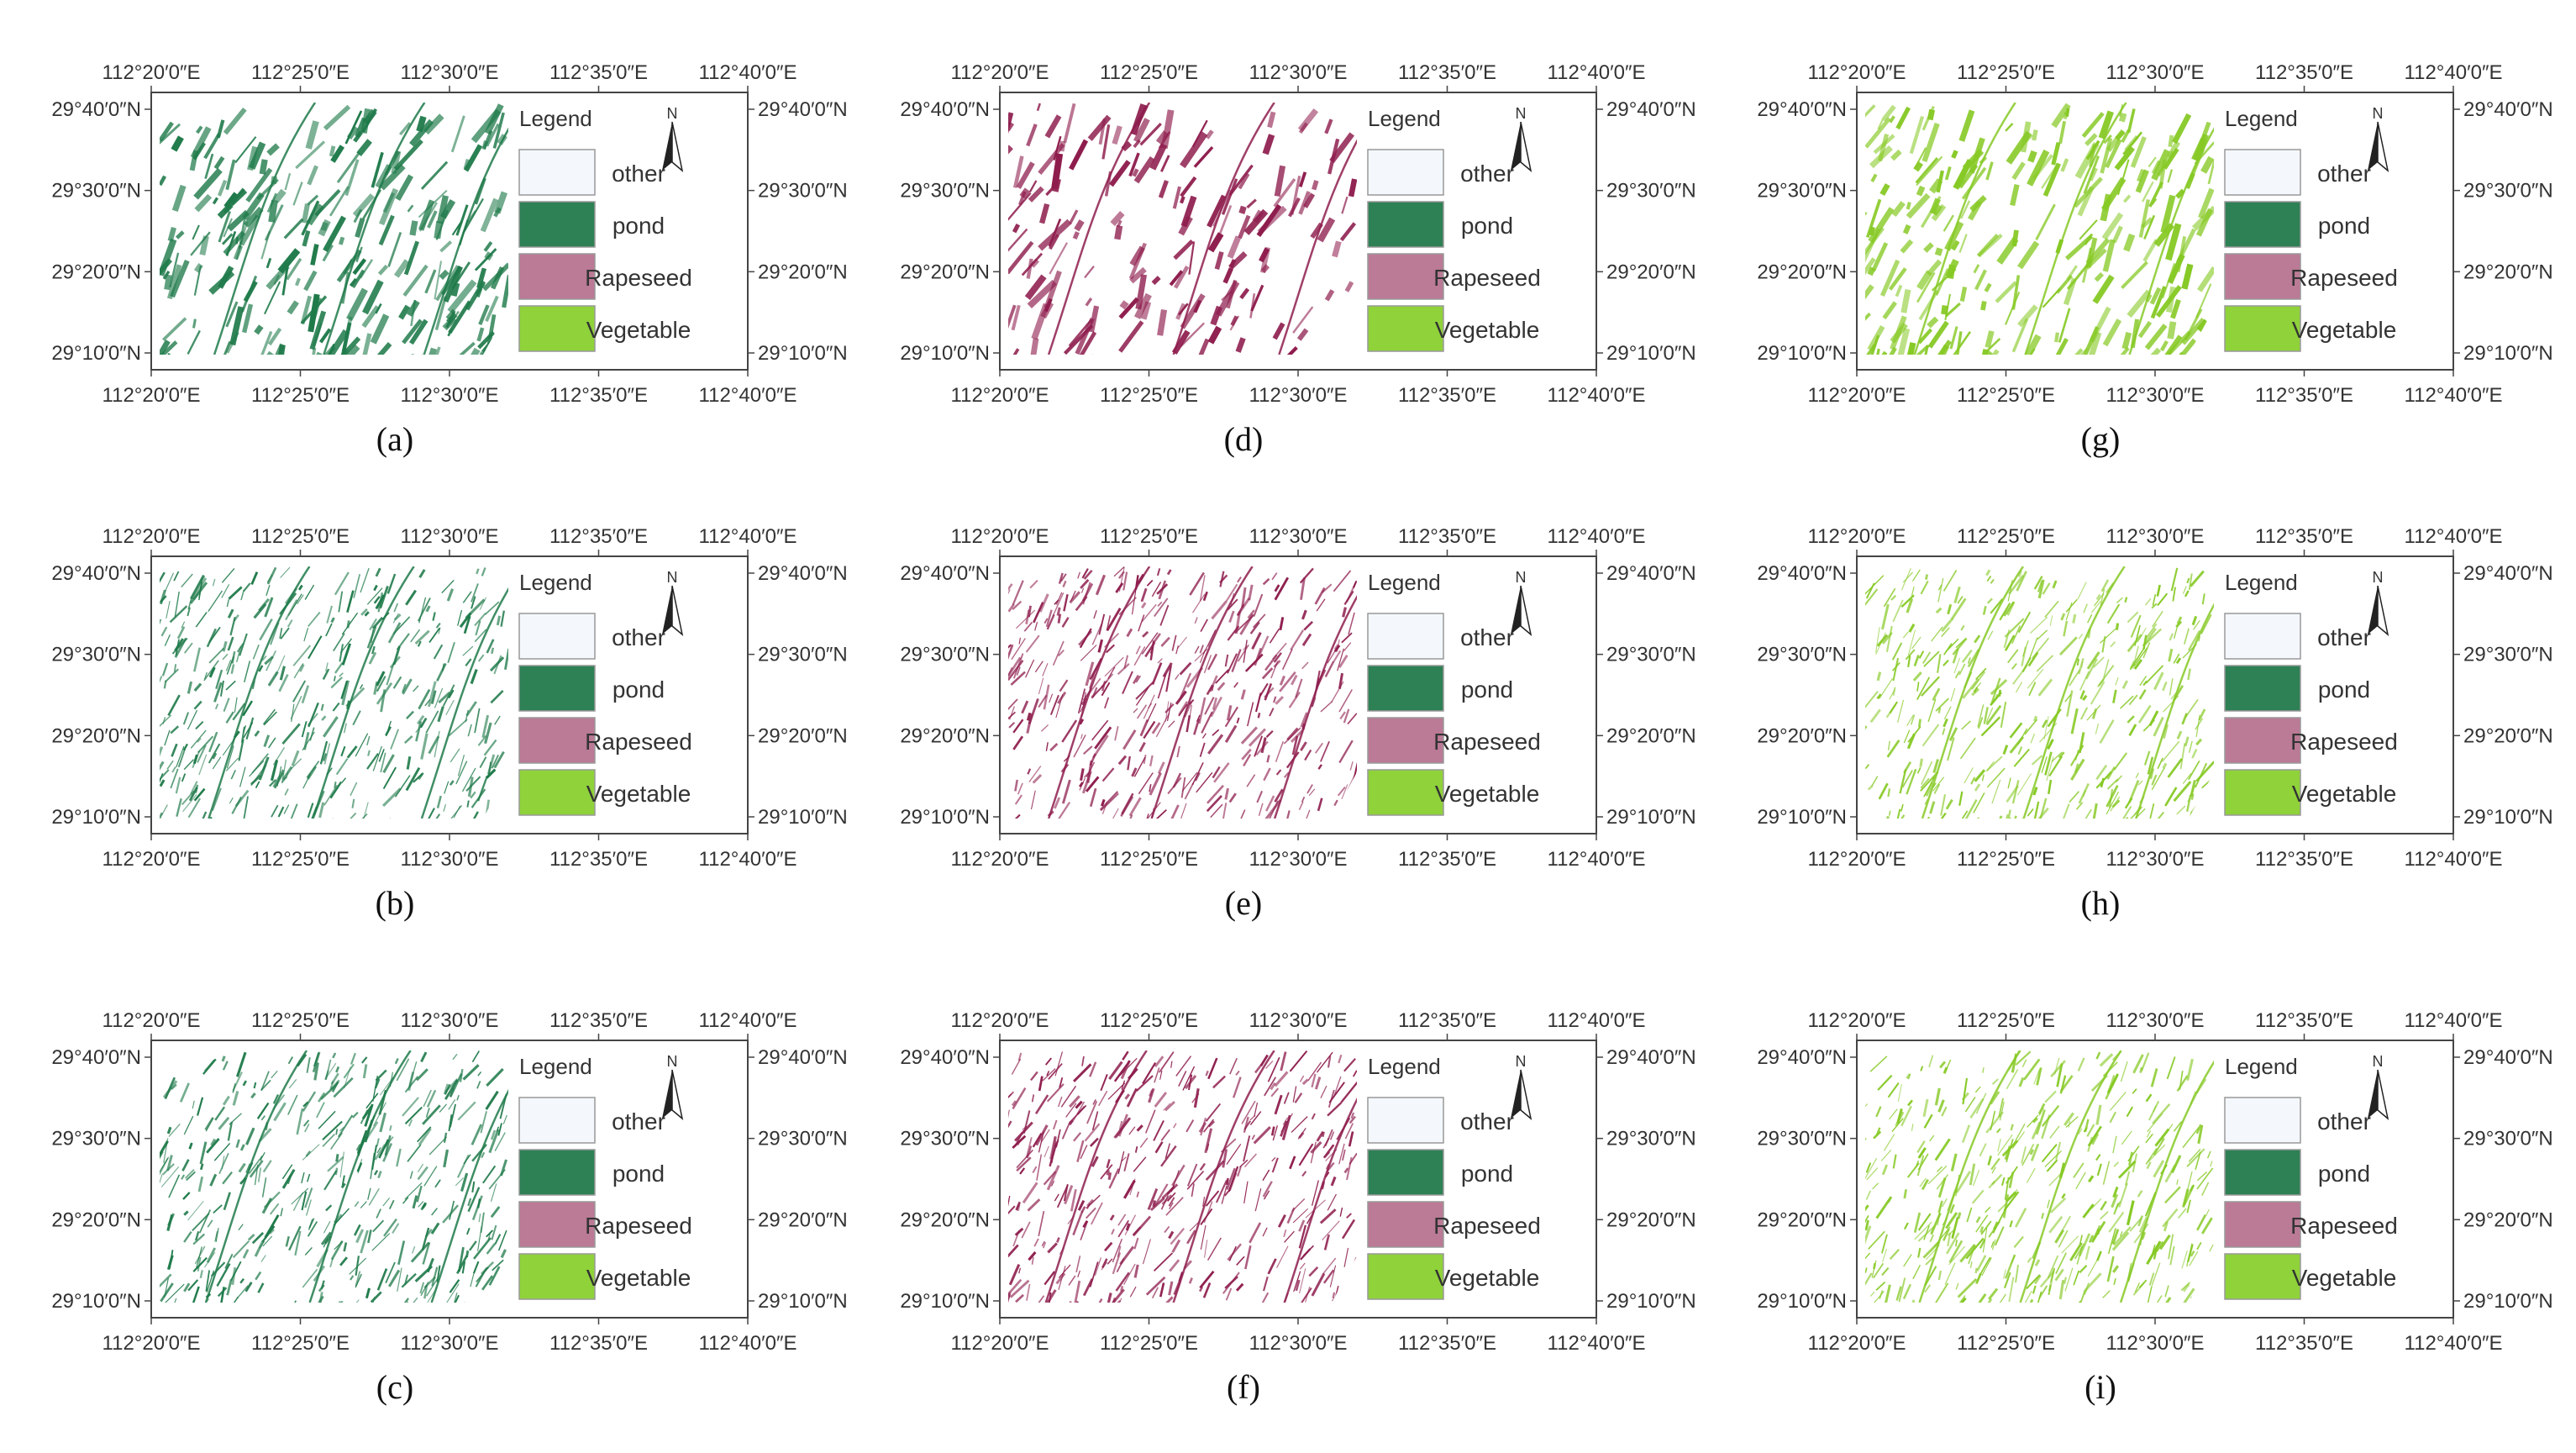 Image resolution: width=2576 pixels, height=1453 pixels. I want to click on lon-label-bottom: 112°20′0″E, so click(152, 1343).